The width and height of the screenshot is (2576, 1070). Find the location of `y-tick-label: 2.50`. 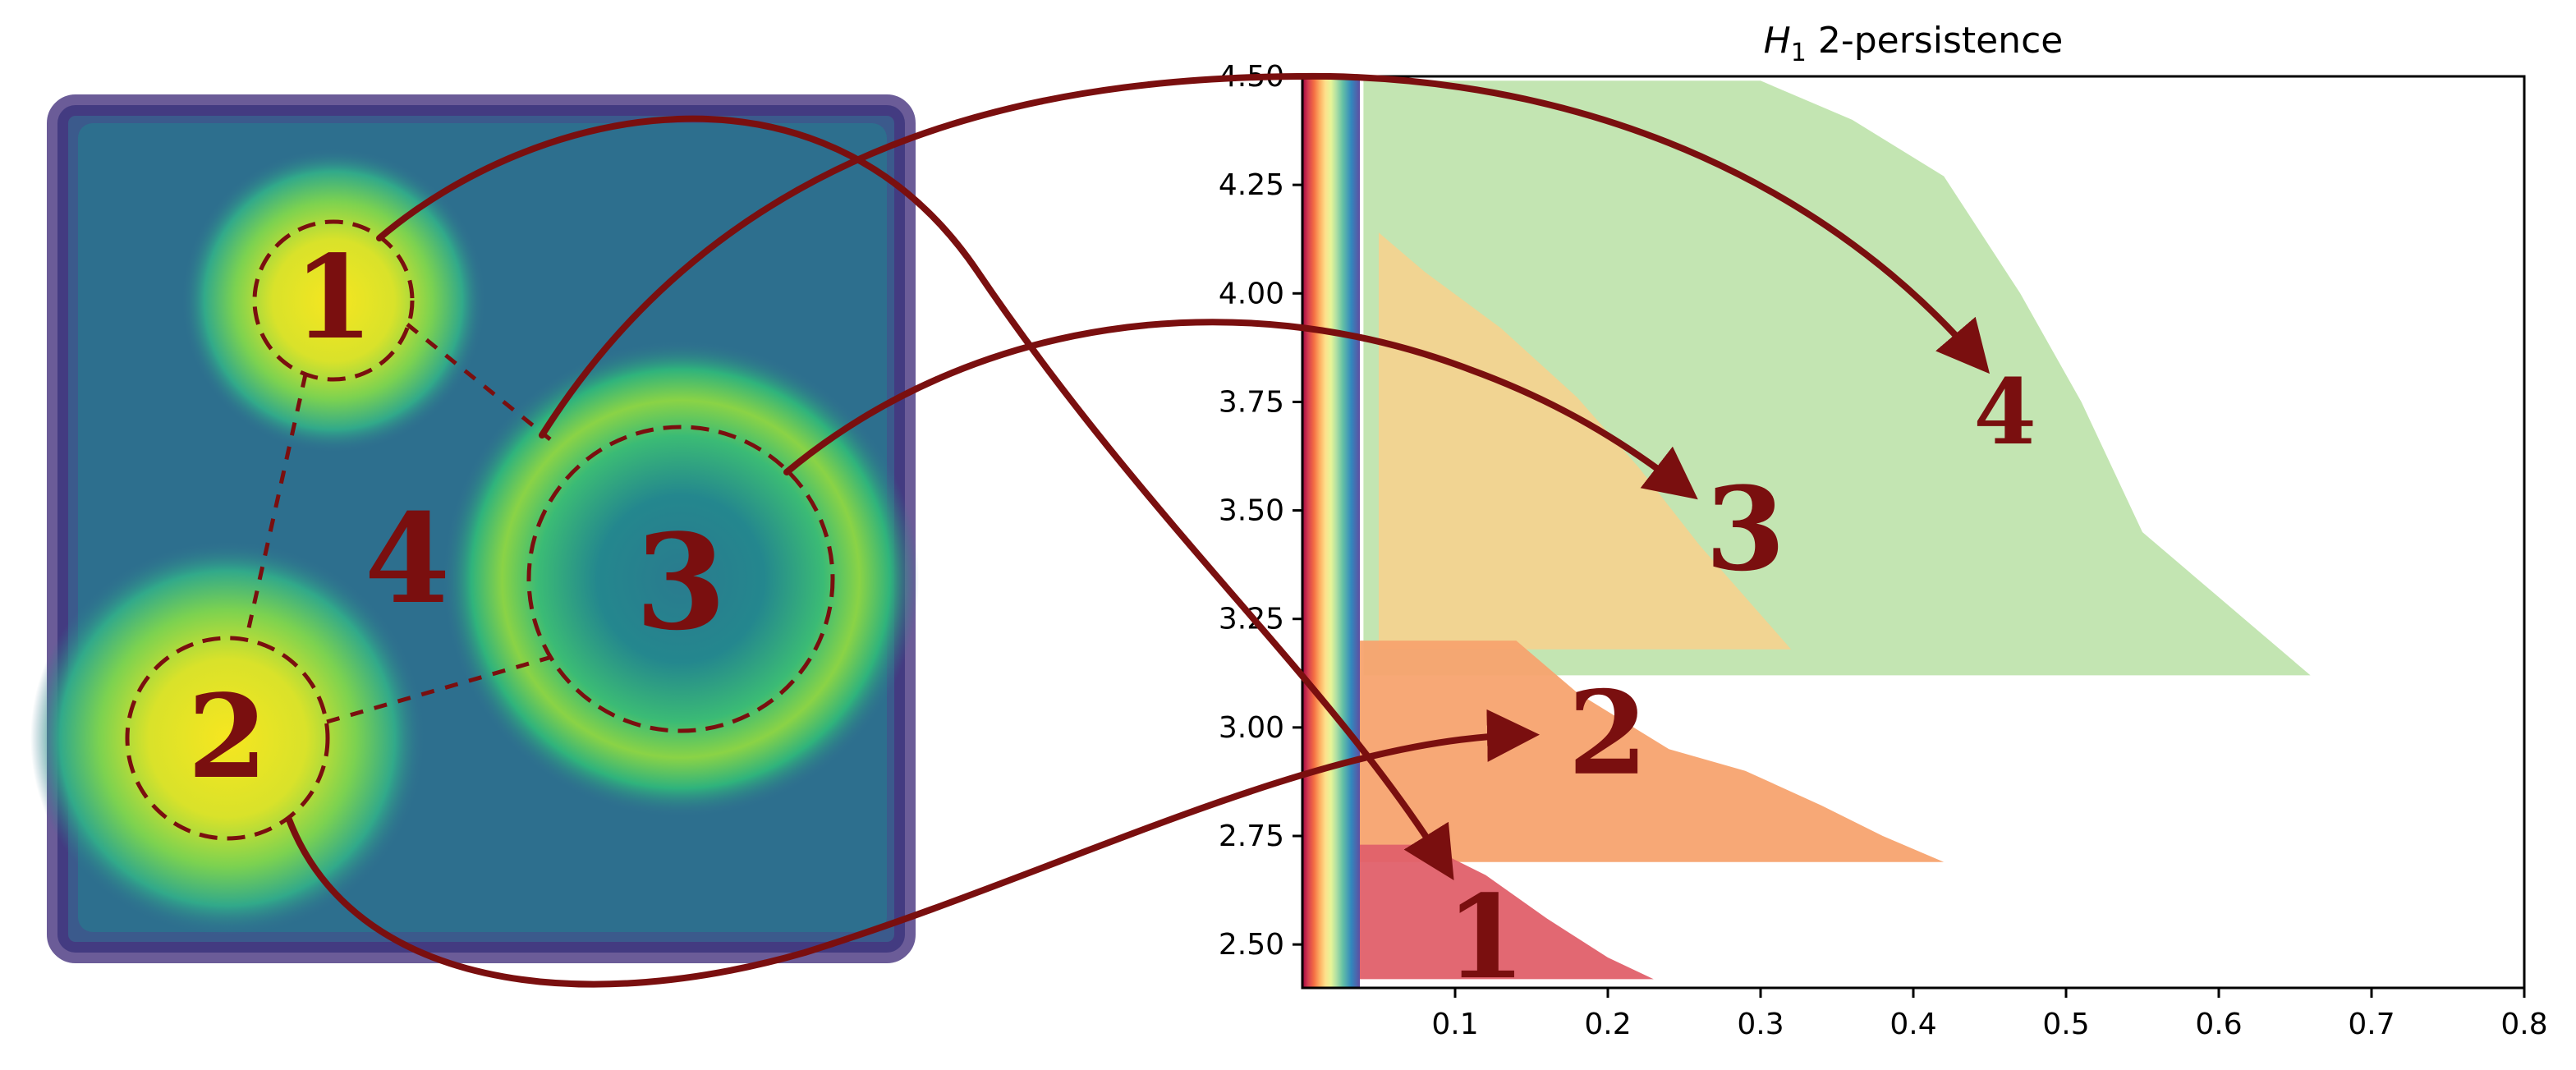

y-tick-label: 2.50 is located at coordinates (1251, 945).